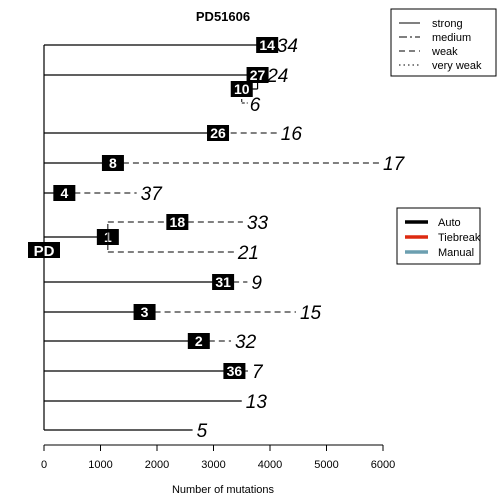 The width and height of the screenshot is (504, 504). What do you see at coordinates (202, 431) in the screenshot?
I see `leaf-label: 5` at bounding box center [202, 431].